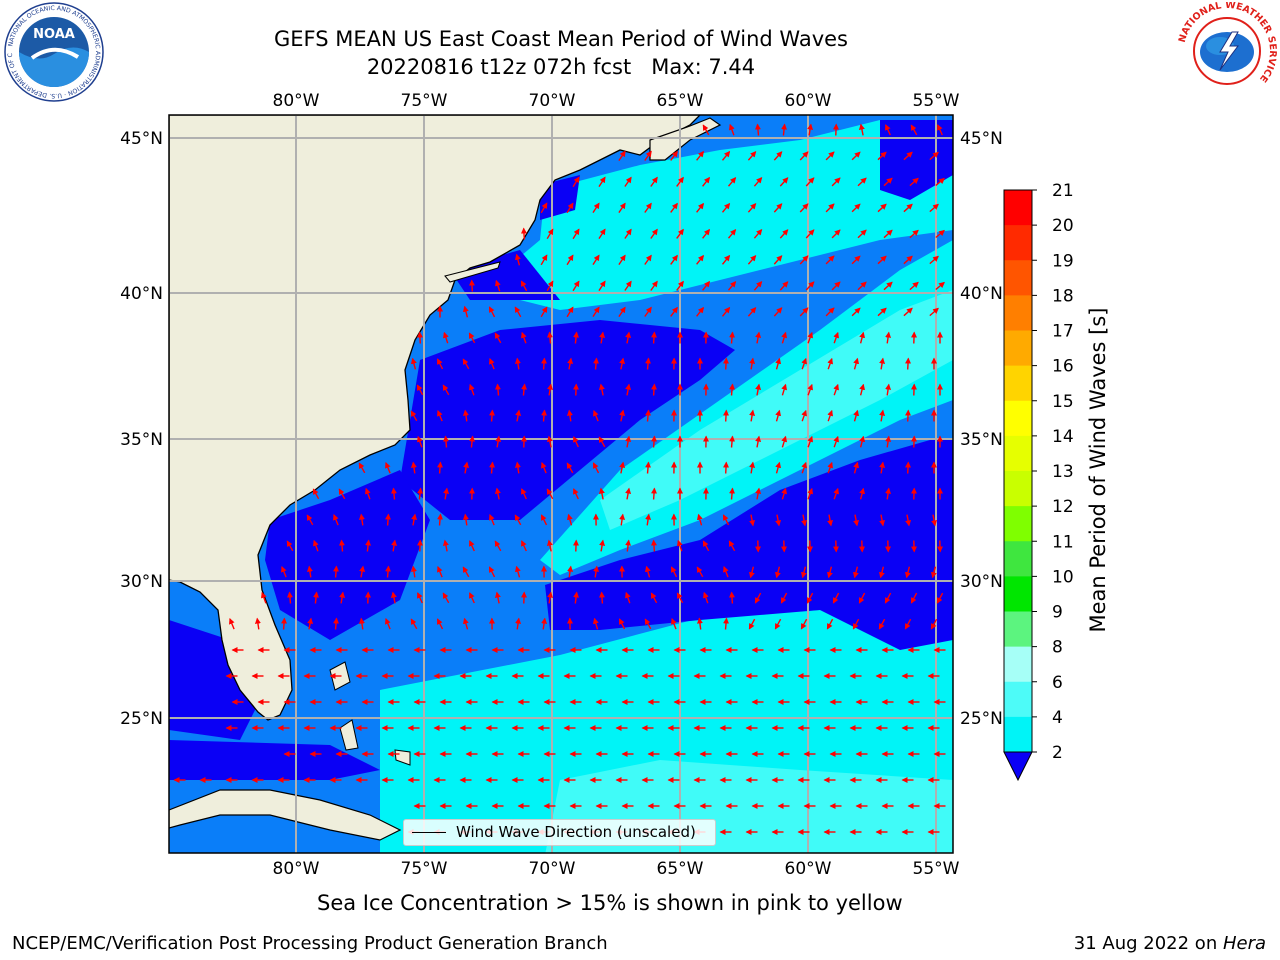  What do you see at coordinates (141, 139) in the screenshot?
I see `lat-left-label: 45°N` at bounding box center [141, 139].